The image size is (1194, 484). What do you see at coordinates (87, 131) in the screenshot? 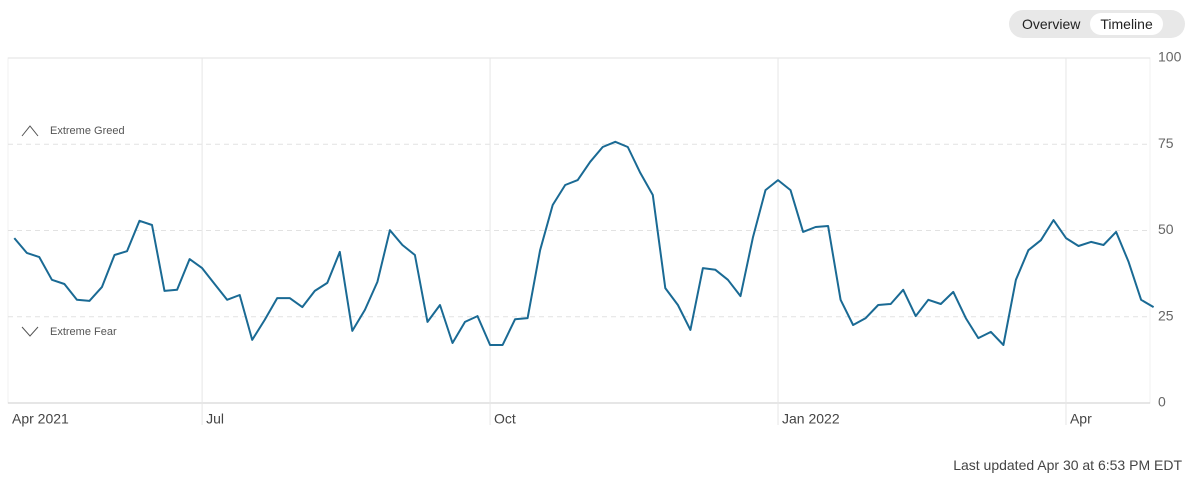
I see `annotation: Extreme Greed` at bounding box center [87, 131].